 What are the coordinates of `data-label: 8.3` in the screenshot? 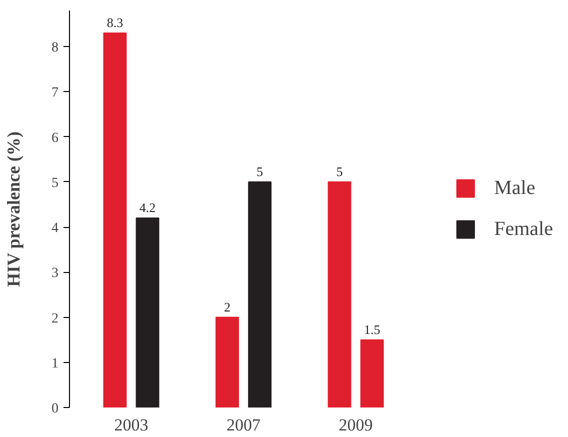 It's located at (115, 22).